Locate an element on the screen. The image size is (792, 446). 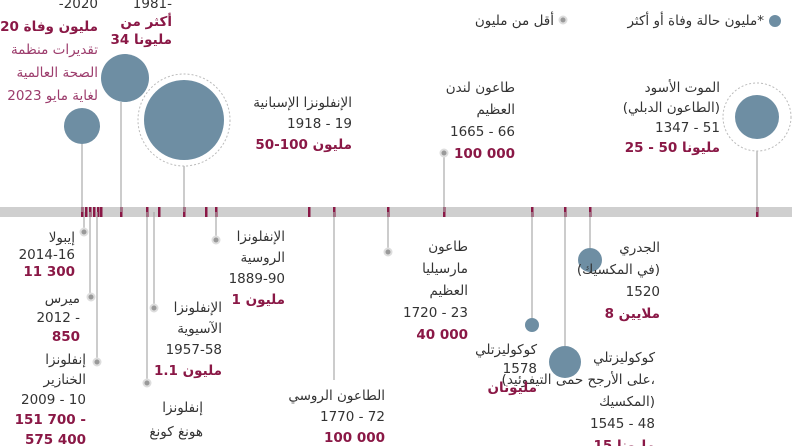
event-text: مارسيليا is located at coordinates (445, 269).